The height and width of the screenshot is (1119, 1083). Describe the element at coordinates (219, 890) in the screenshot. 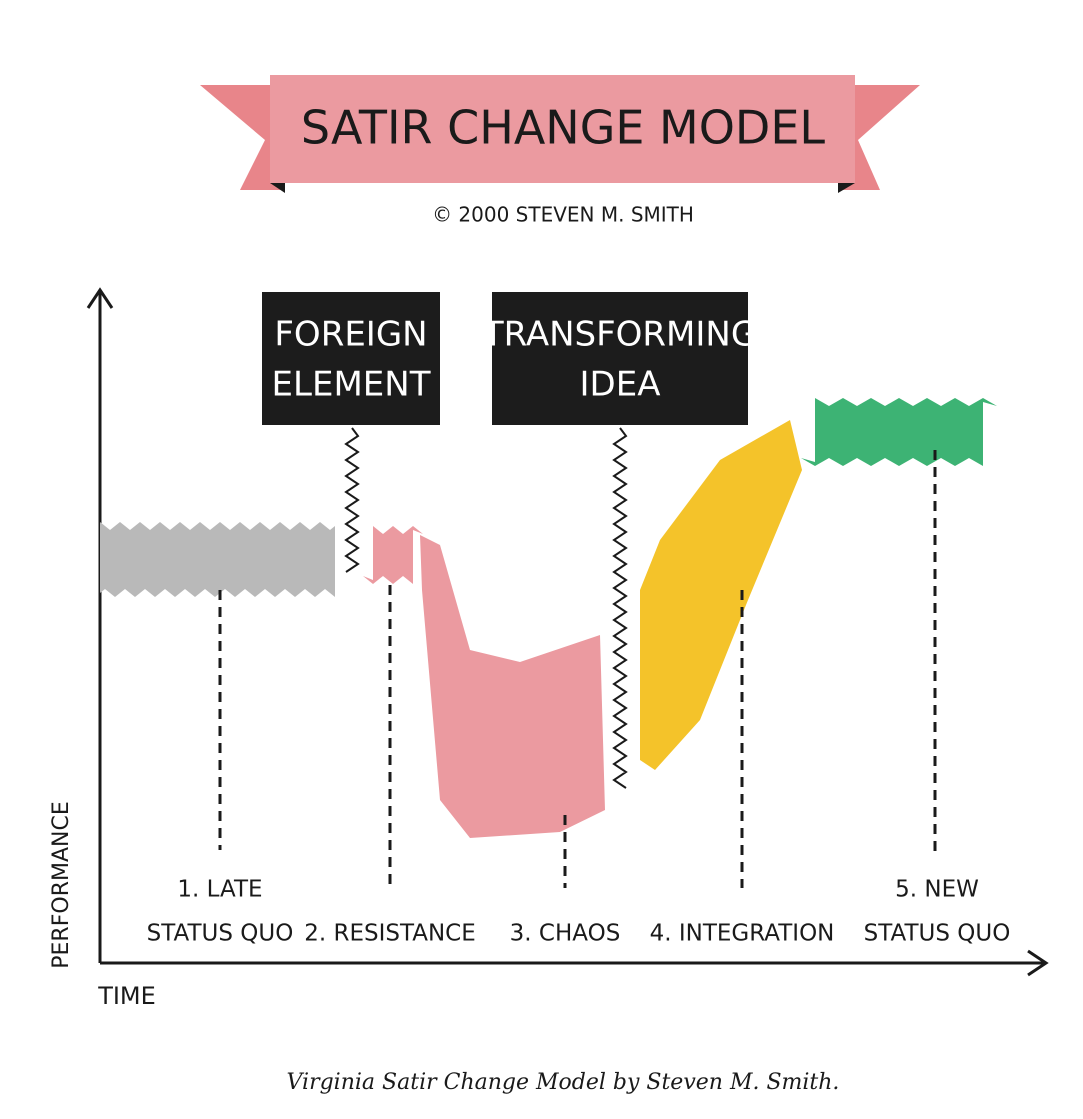

I see `stage-label: 1. LATE` at that location.